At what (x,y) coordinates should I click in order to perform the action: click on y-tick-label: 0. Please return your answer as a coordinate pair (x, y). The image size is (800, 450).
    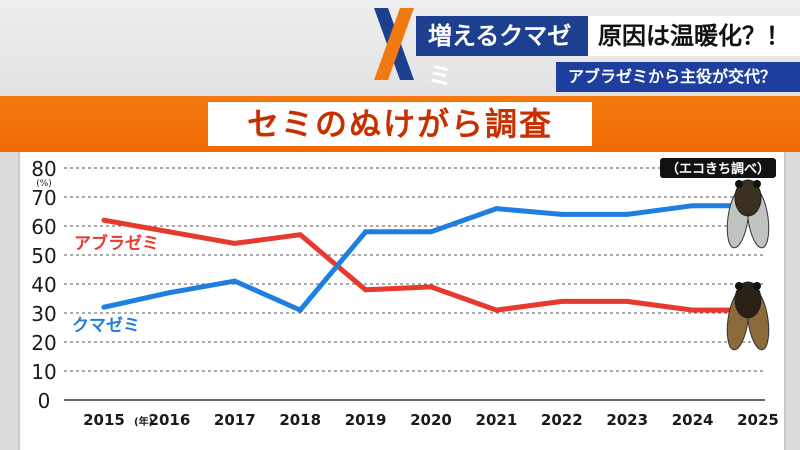
    Looking at the image, I should click on (44, 401).